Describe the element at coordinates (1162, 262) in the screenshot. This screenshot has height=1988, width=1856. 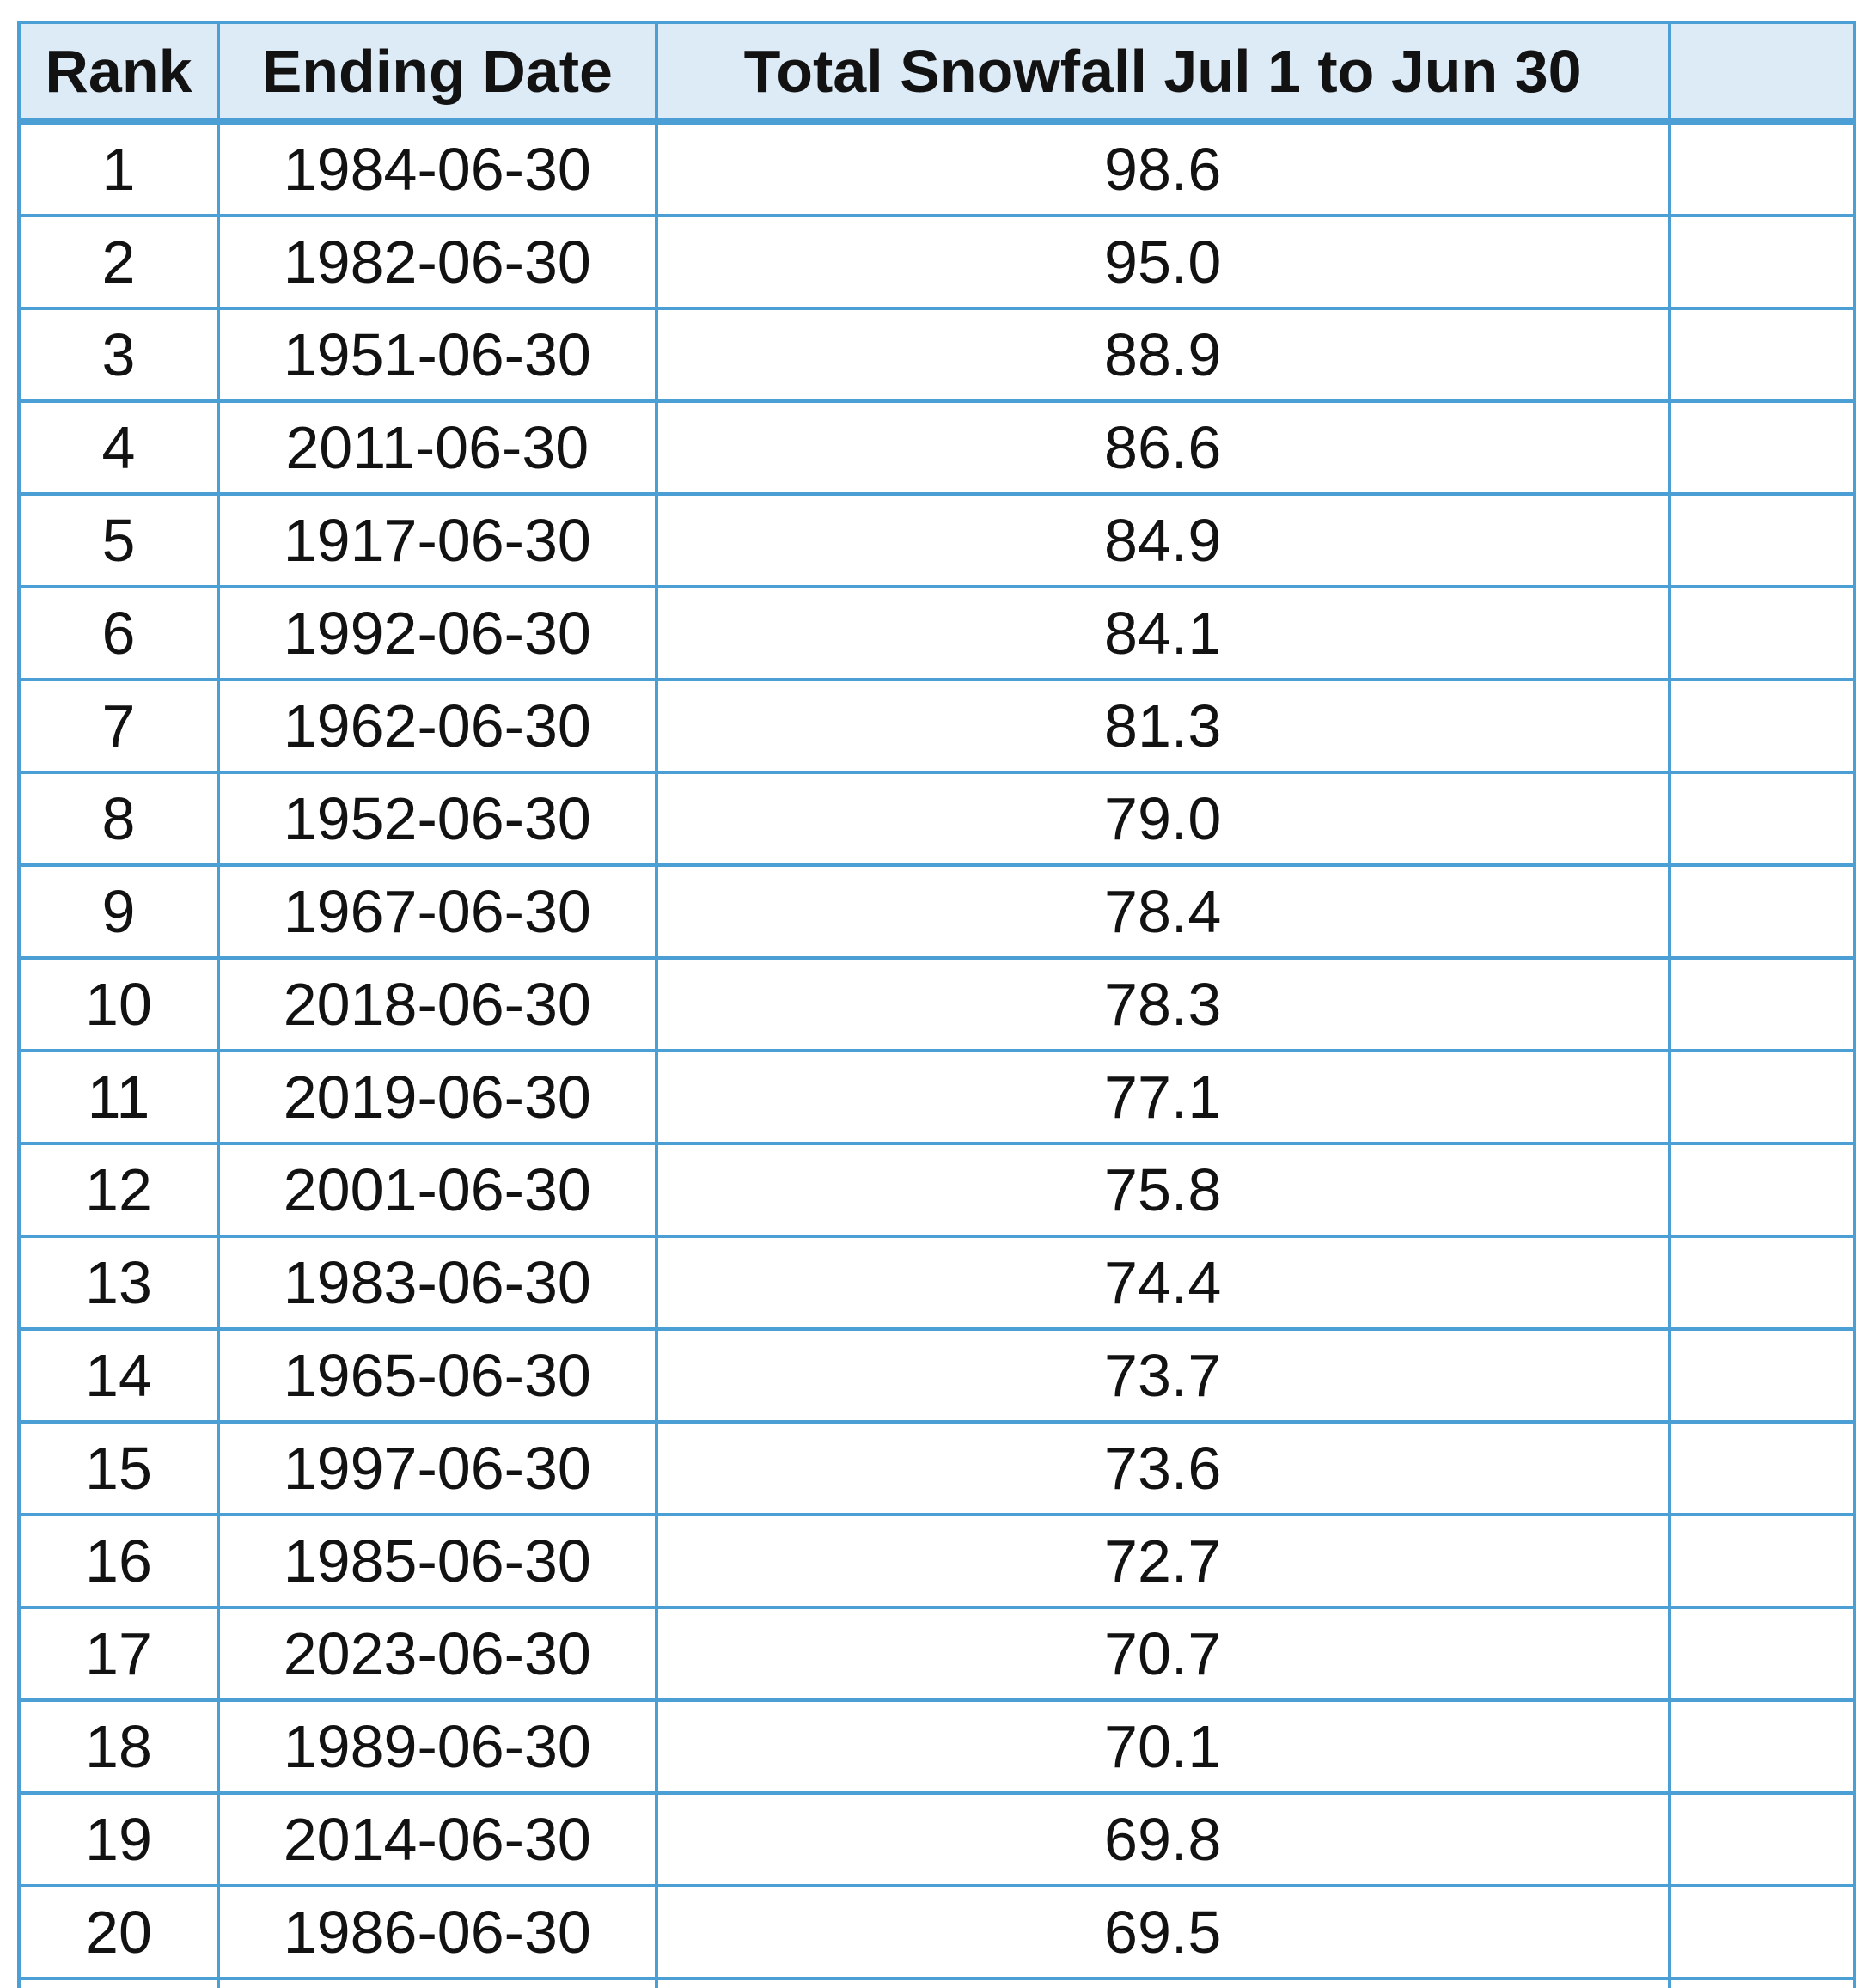
I see `snowfall-cell: 95.0` at that location.